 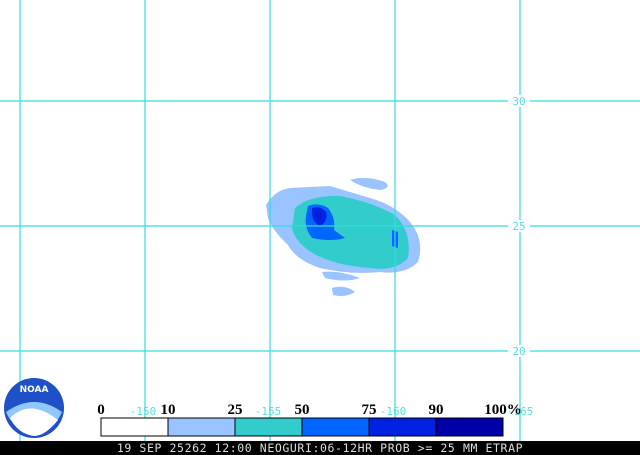 What do you see at coordinates (101, 410) in the screenshot?
I see `legend-label: 0` at bounding box center [101, 410].